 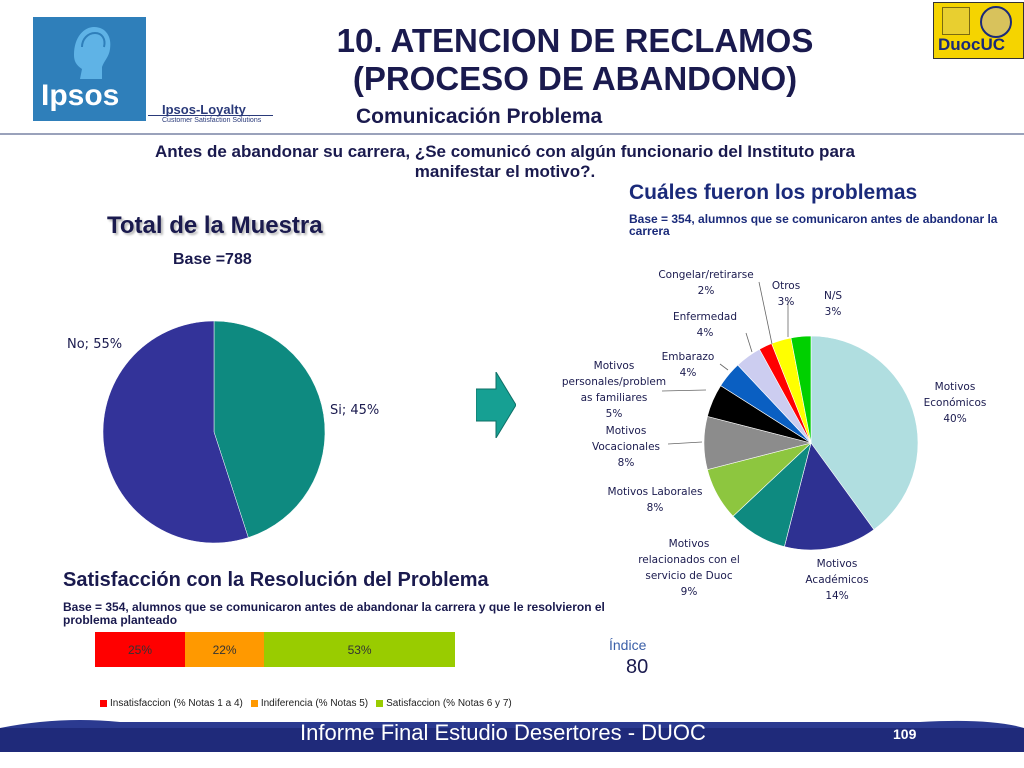 I want to click on arrow-right-icon, so click(x=496, y=405).